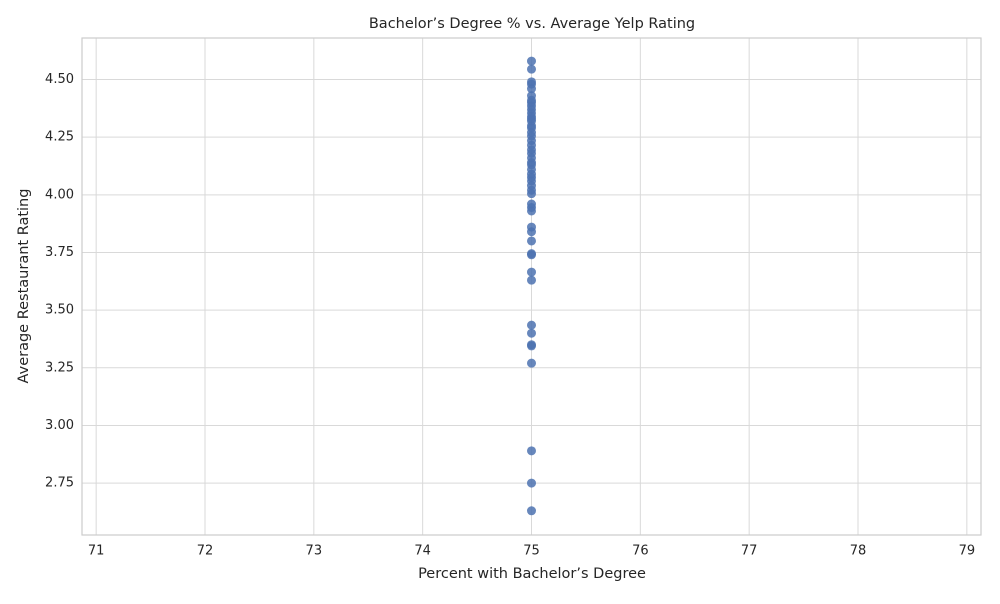 The height and width of the screenshot is (604, 1000). Describe the element at coordinates (59, 79) in the screenshot. I see `y-tick-label: 4.50` at that location.